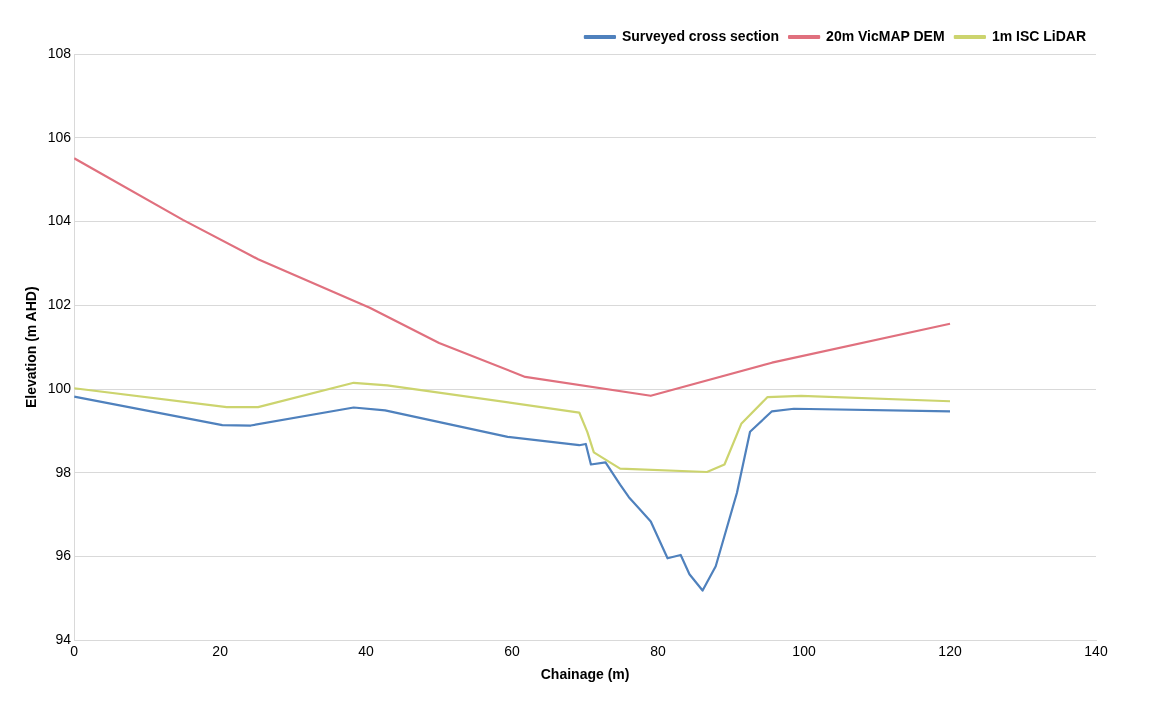 The height and width of the screenshot is (703, 1156). I want to click on y-tick-label: 102, so click(59, 304).